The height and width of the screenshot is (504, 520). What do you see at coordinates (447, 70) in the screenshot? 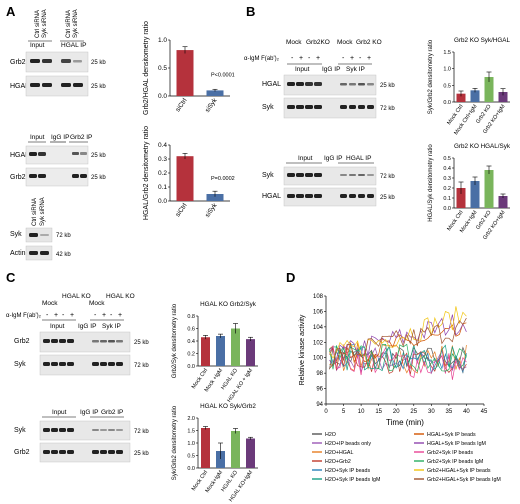
I see `y-tick-label: 1.0` at bounding box center [447, 70].